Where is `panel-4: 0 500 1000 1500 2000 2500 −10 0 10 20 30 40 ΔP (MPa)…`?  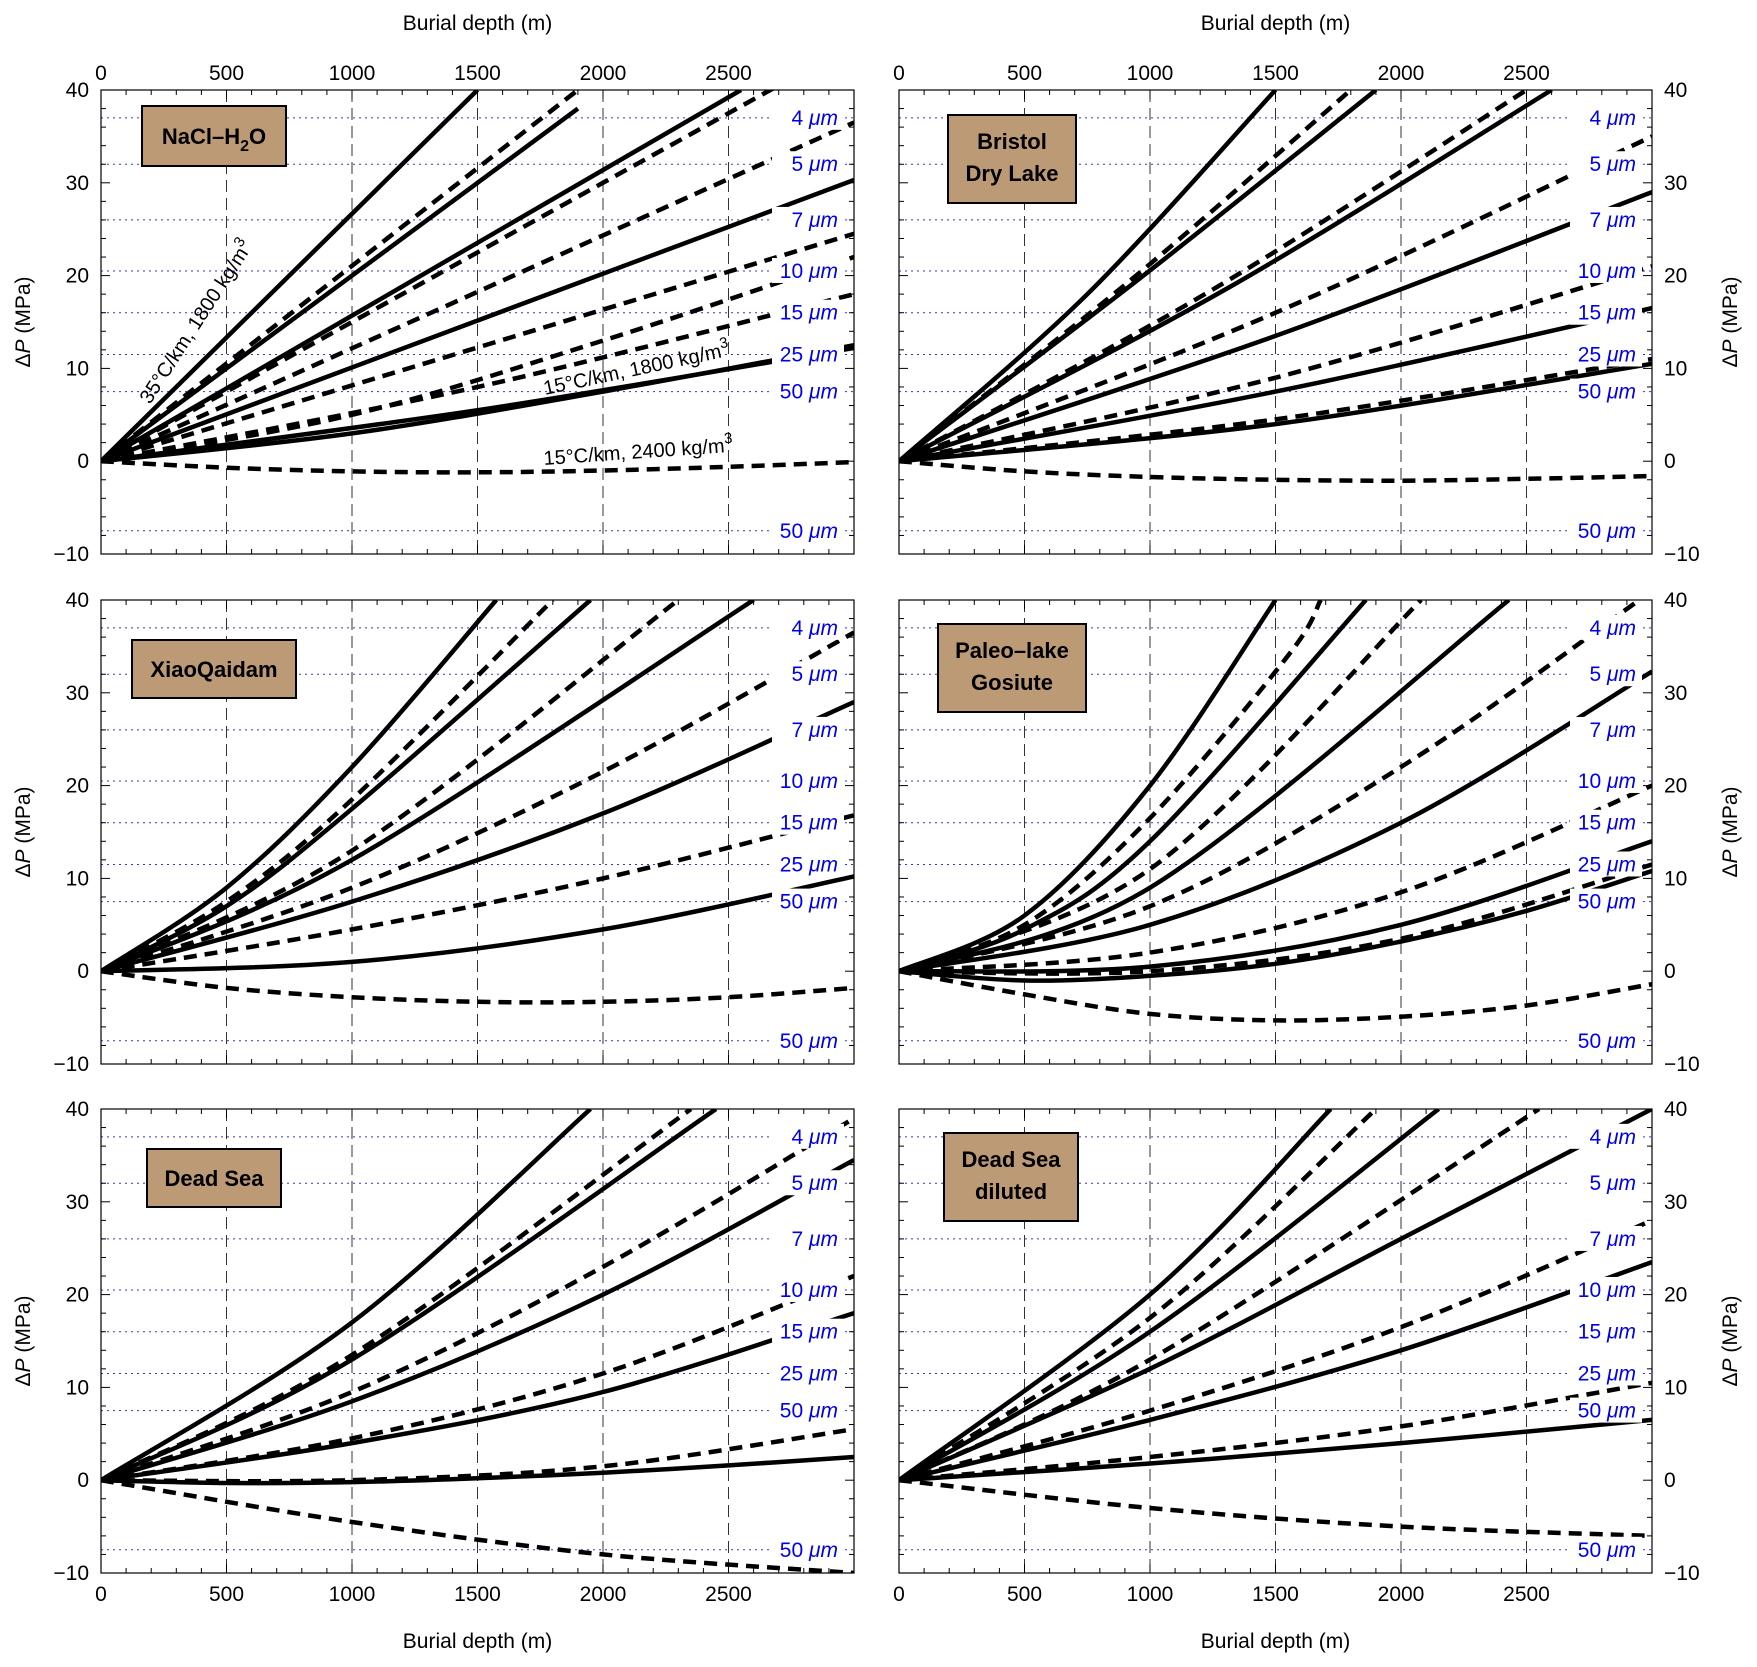 panel-4: 0 500 1000 1500 2000 2500 −10 0 10 20 30 40 ΔP (MPa)… is located at coordinates (433, 1352).